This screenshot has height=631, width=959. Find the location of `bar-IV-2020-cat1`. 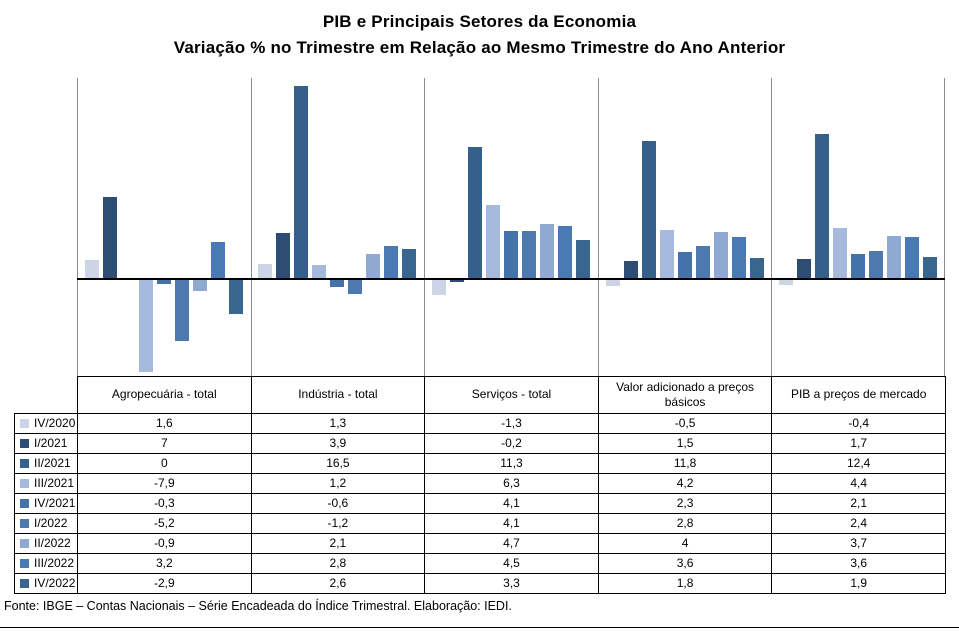

bar-IV-2020-cat1 is located at coordinates (92, 269).